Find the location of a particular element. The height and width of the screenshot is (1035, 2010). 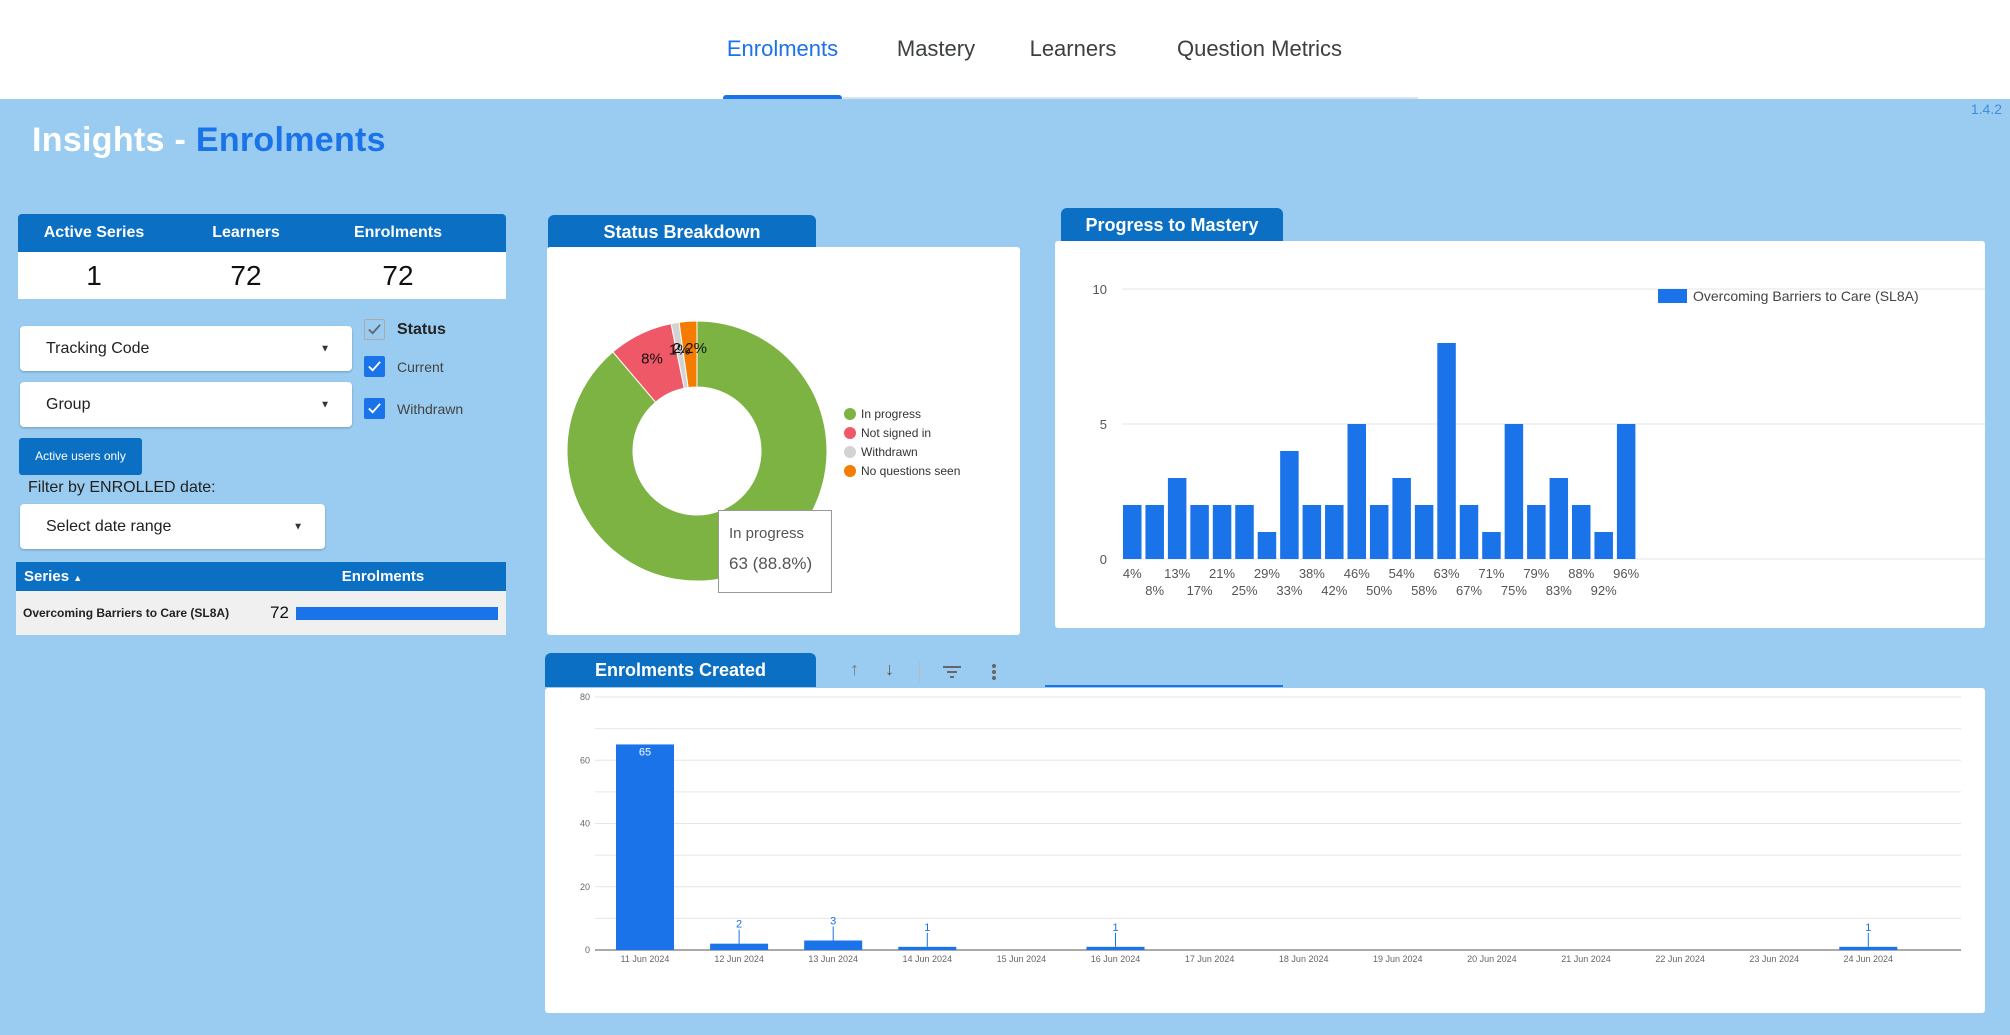

y-tick-label: 20 is located at coordinates (585, 887).